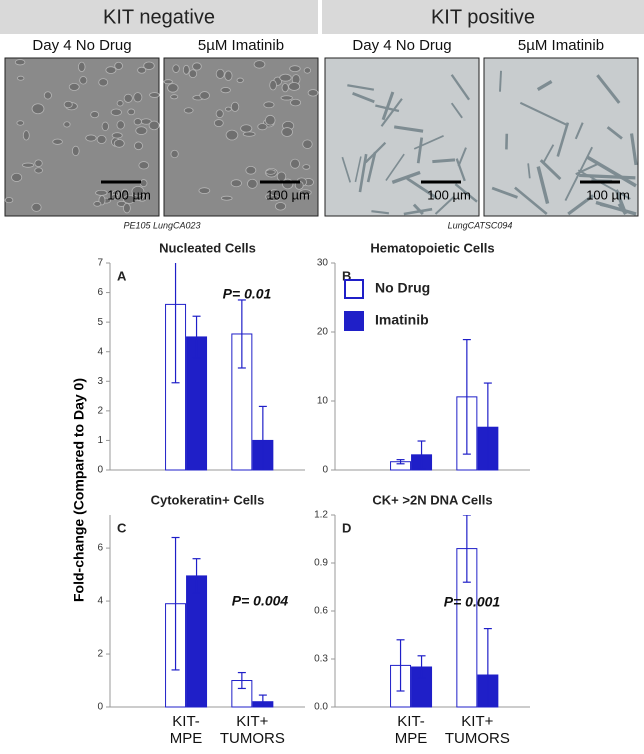 The width and height of the screenshot is (644, 754). What do you see at coordinates (402, 320) in the screenshot?
I see `legend-label: Imatinib` at bounding box center [402, 320].